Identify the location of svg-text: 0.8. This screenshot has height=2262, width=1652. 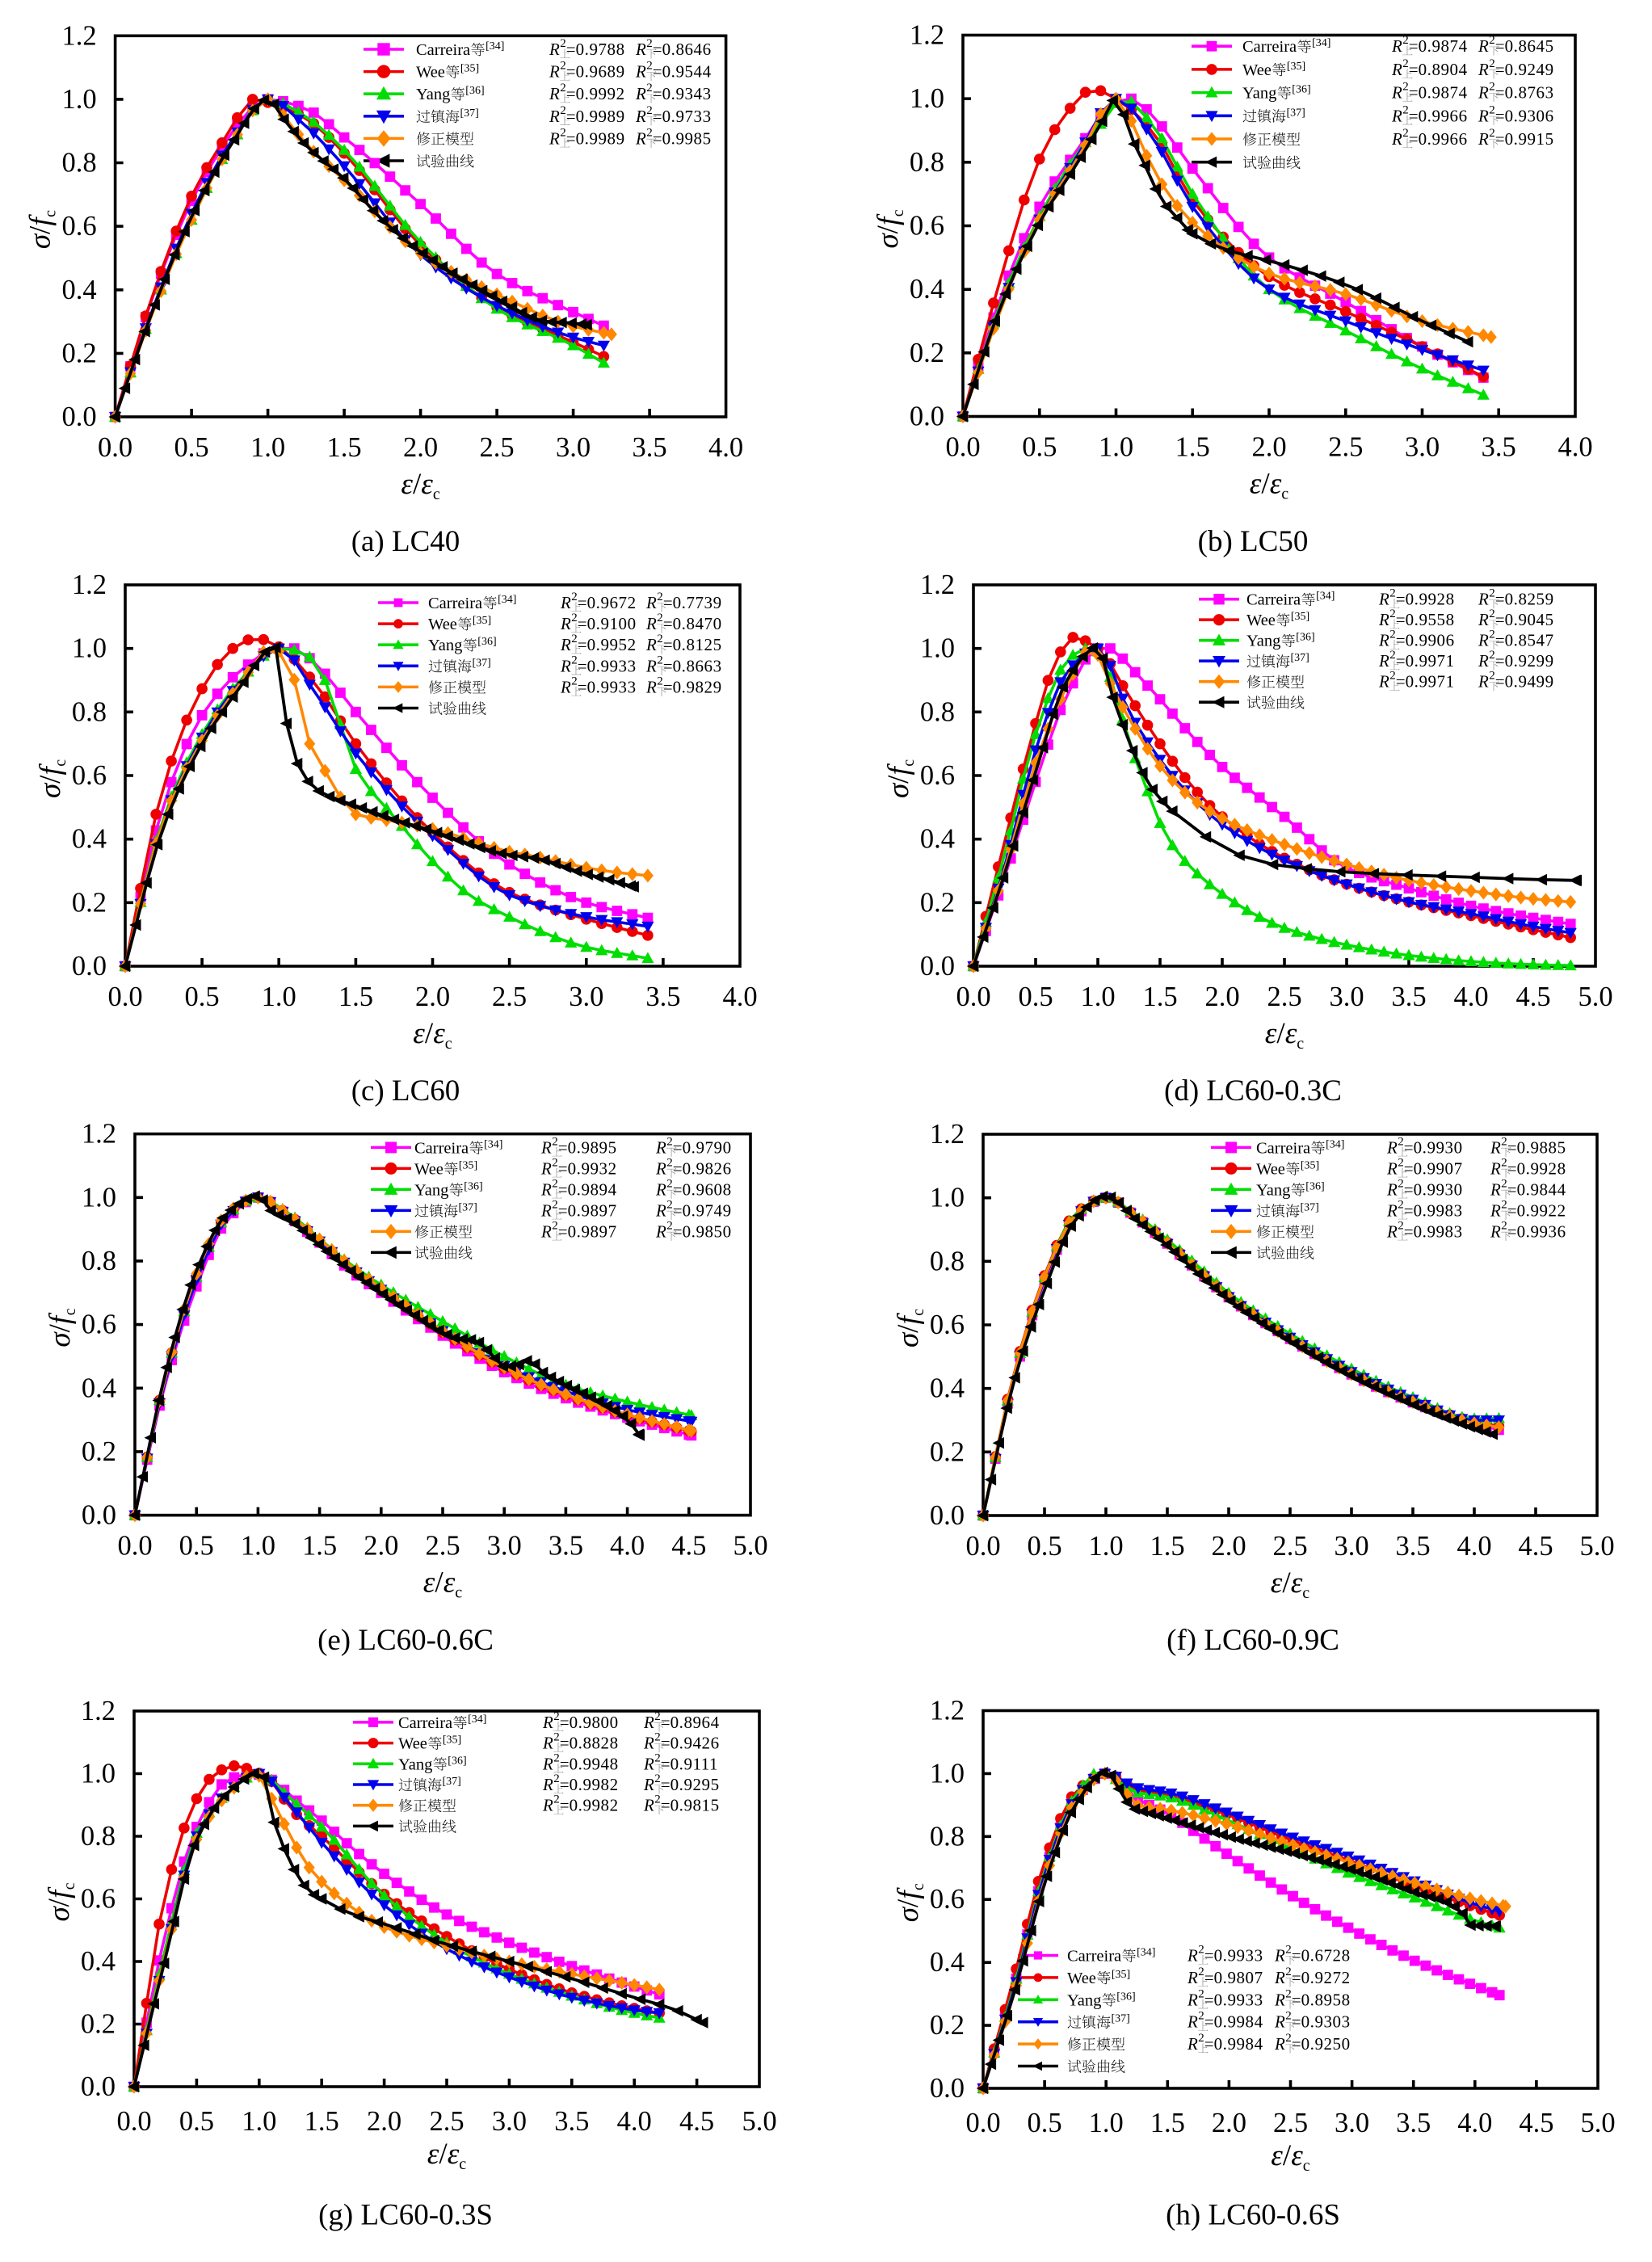
(937, 711).